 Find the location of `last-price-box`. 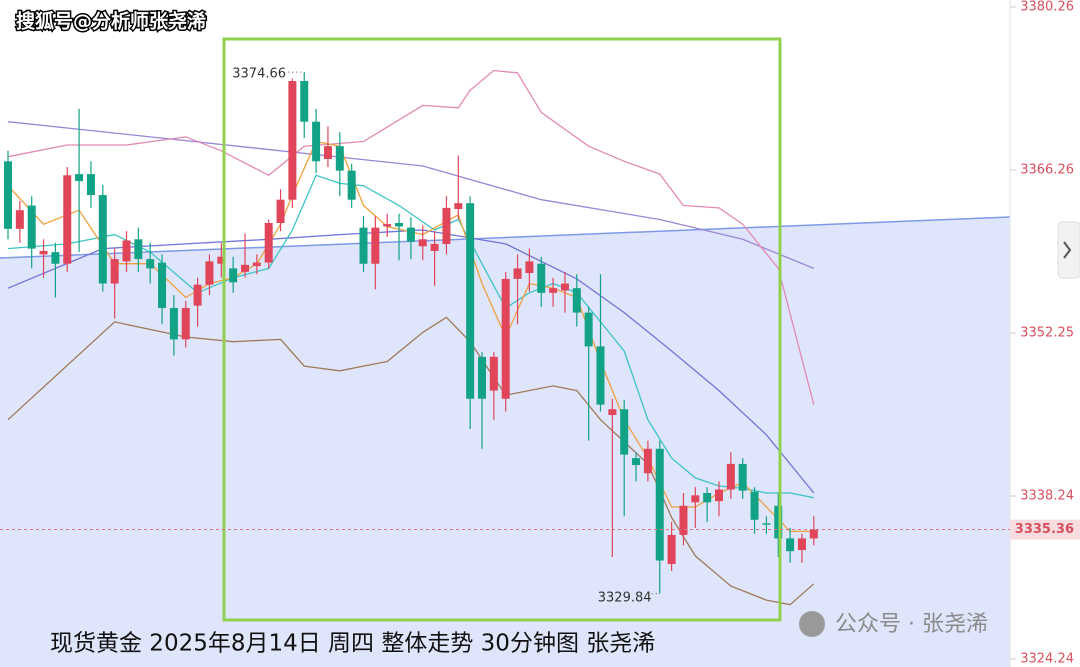

last-price-box is located at coordinates (1045, 529).